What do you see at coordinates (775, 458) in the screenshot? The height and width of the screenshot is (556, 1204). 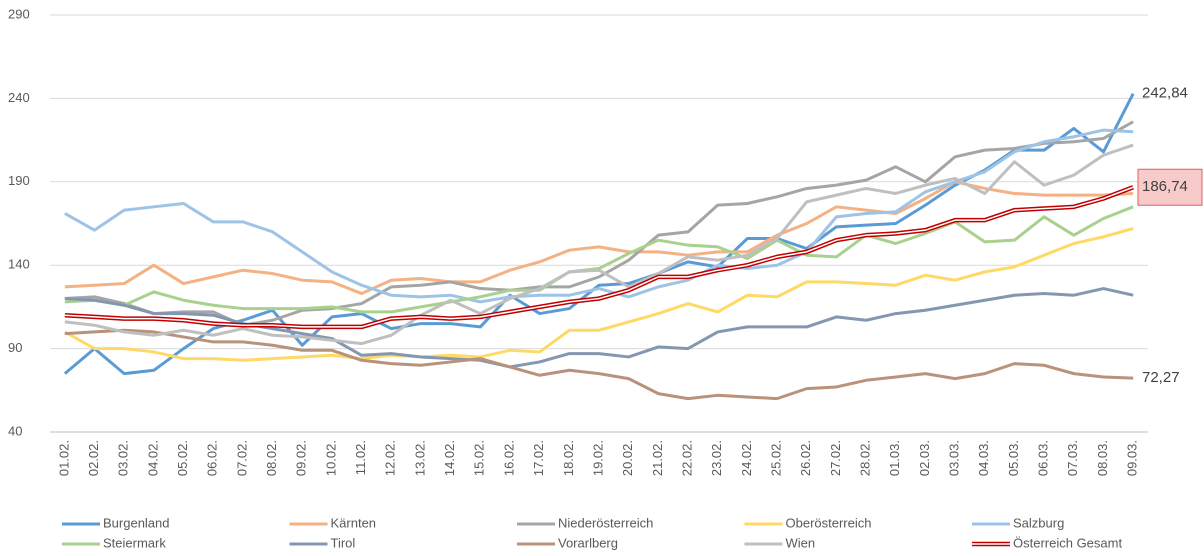 I see `x-tick-label: 25.02.` at bounding box center [775, 458].